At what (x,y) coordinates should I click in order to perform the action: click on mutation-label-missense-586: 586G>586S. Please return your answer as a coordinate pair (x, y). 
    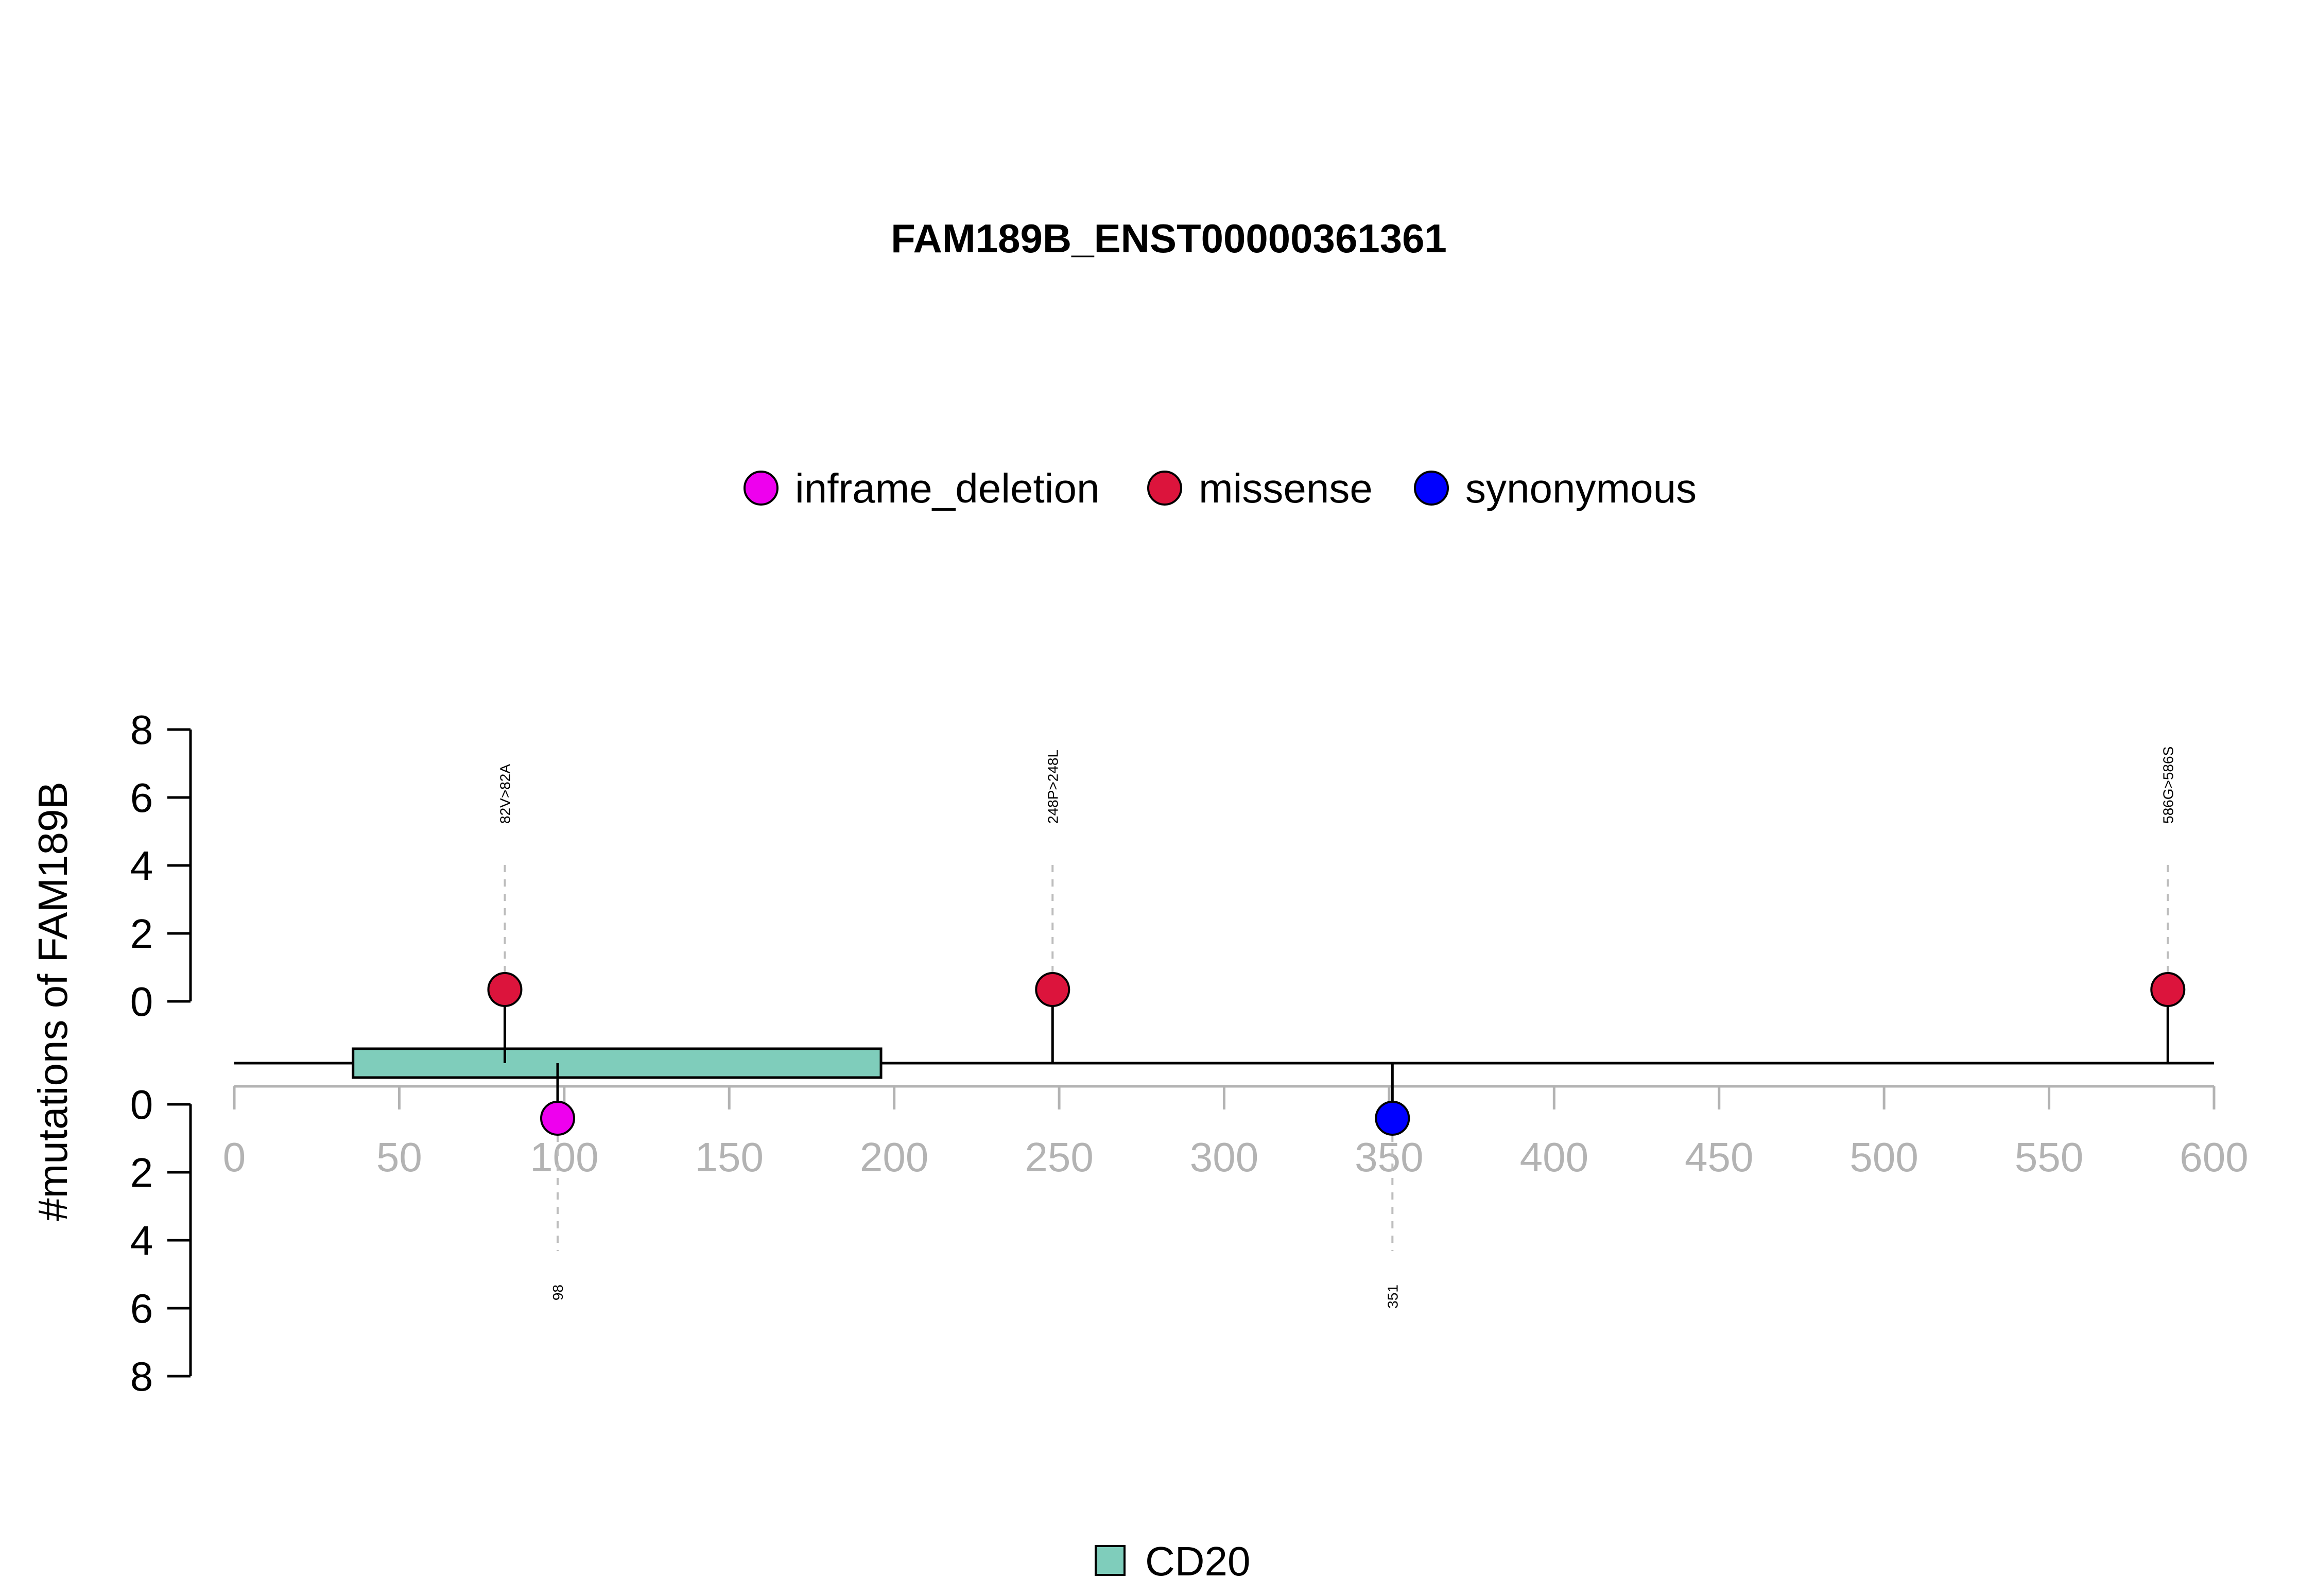
    Looking at the image, I should click on (2168, 786).